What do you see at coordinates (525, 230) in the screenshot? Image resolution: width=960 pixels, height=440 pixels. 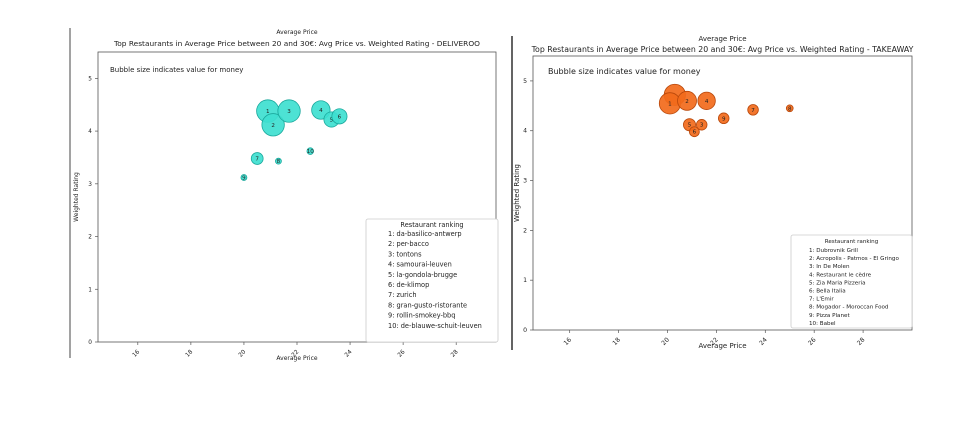 I see `chart2-y-tick-label: 2` at bounding box center [525, 230].